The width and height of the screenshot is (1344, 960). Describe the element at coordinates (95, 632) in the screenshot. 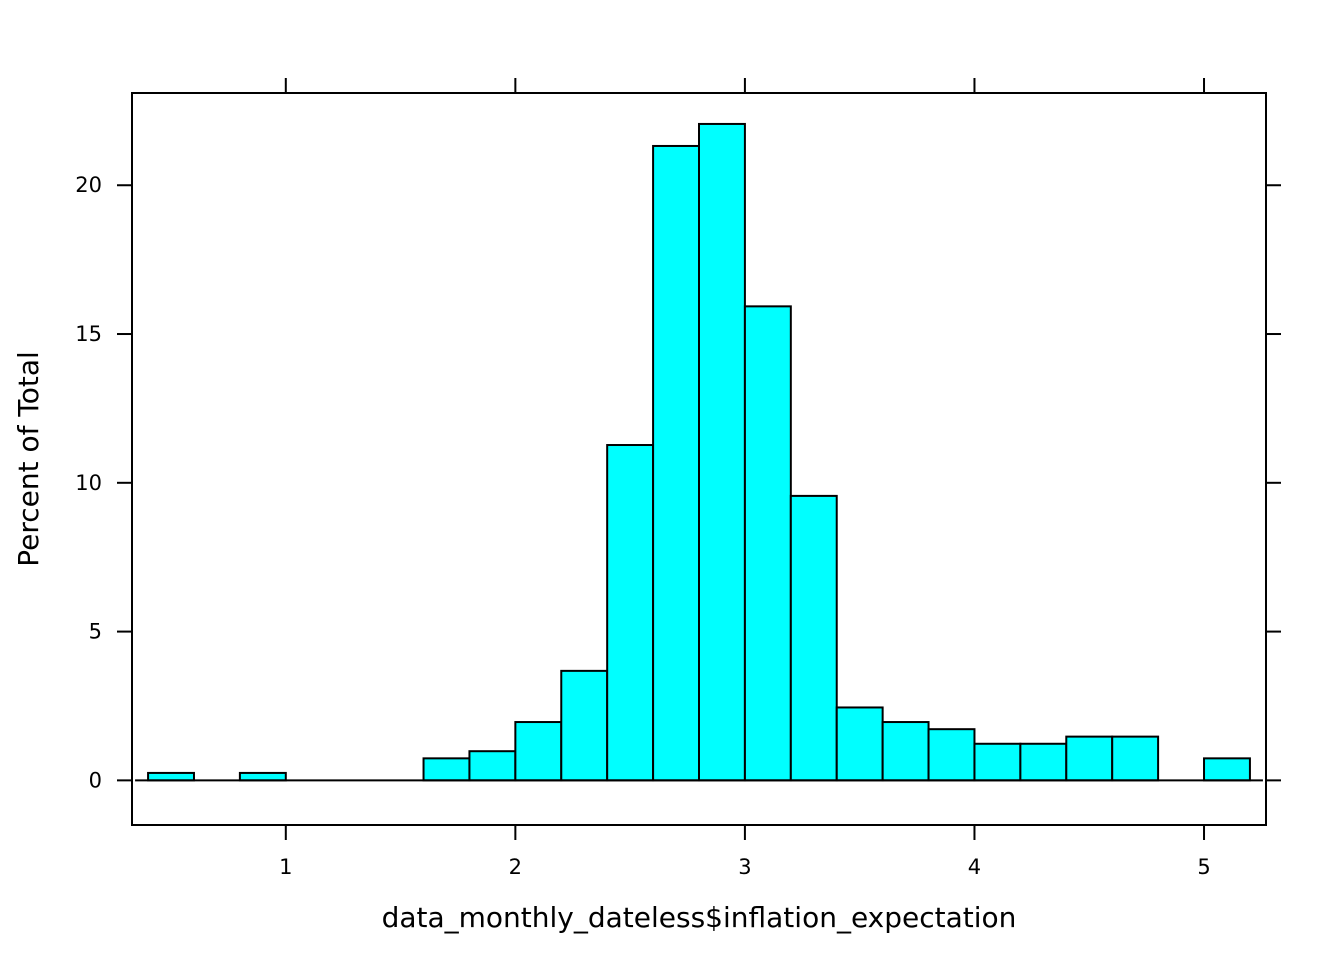

I see `y-tick-label-1: 5` at that location.